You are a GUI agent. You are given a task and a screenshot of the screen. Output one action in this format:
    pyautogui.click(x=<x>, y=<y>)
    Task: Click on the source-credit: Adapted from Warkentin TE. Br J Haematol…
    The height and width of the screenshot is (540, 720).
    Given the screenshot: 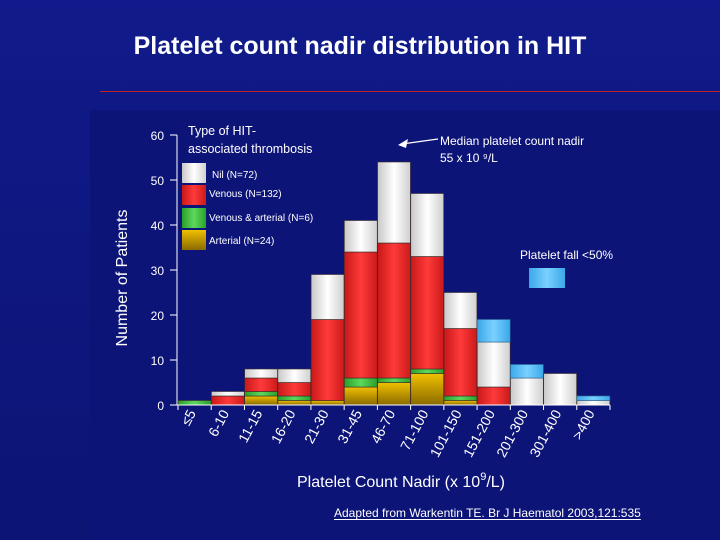 What is the action you would take?
    pyautogui.click(x=487, y=513)
    